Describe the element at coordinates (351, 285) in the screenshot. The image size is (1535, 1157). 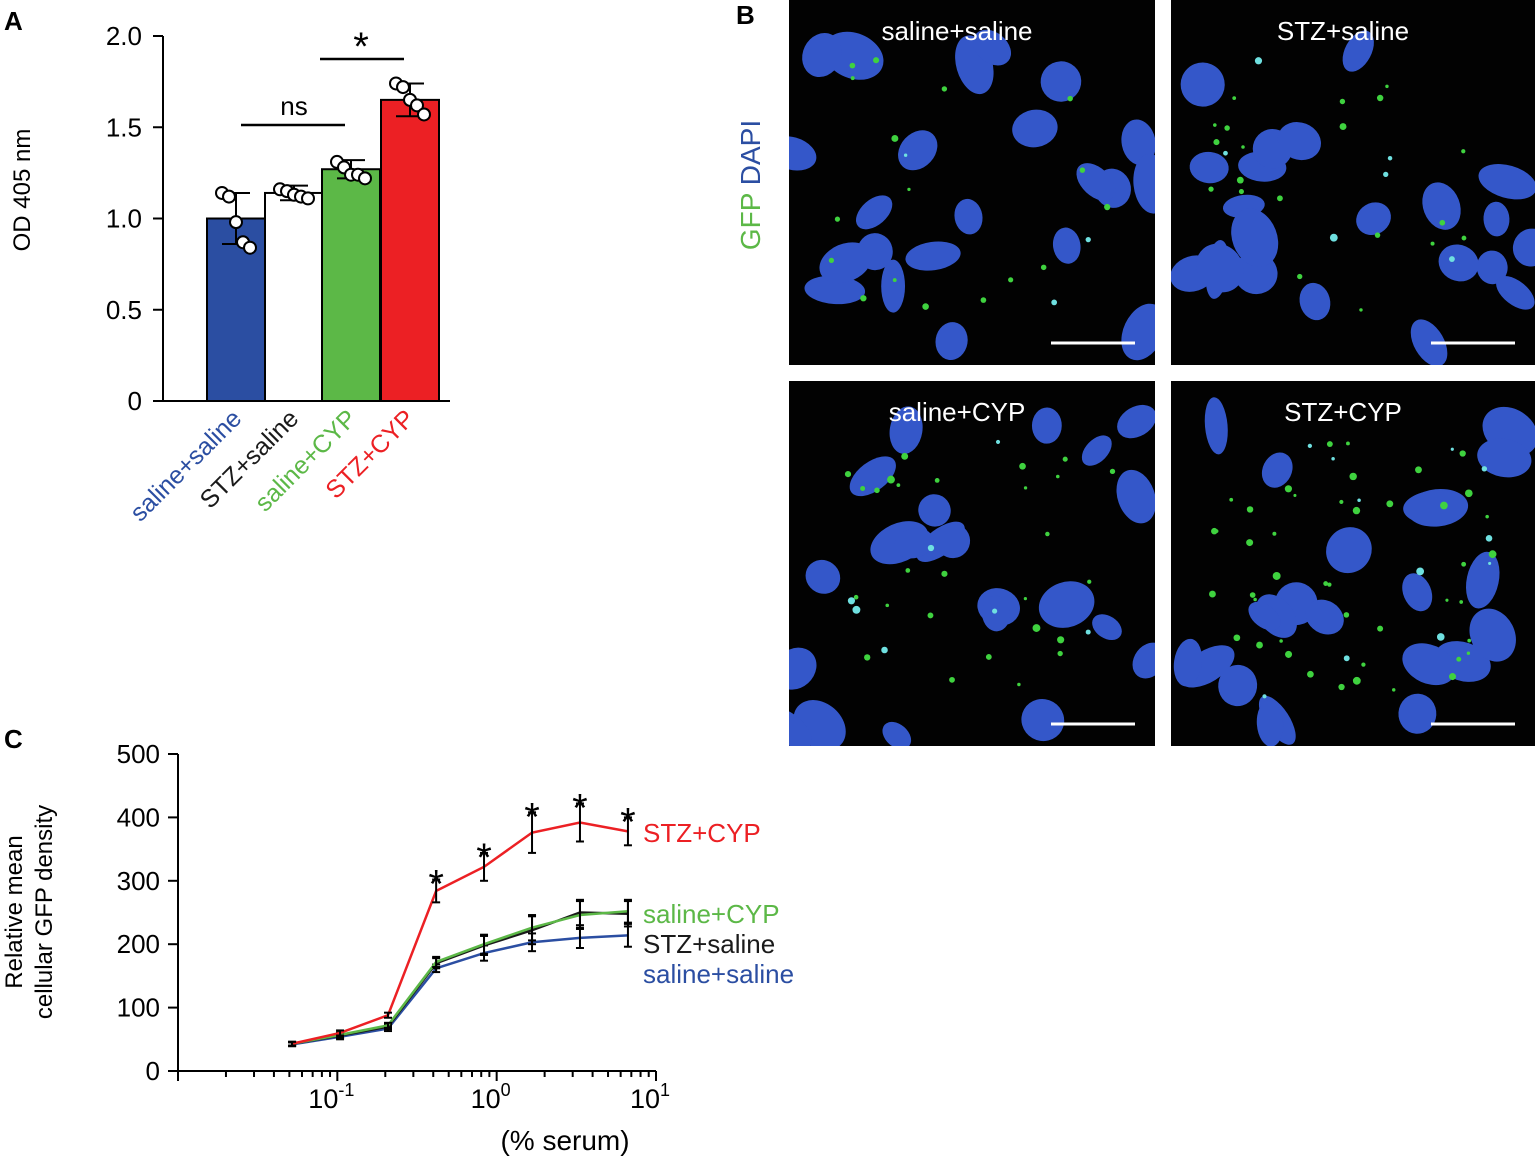
I see `bar-saline+CYP` at that location.